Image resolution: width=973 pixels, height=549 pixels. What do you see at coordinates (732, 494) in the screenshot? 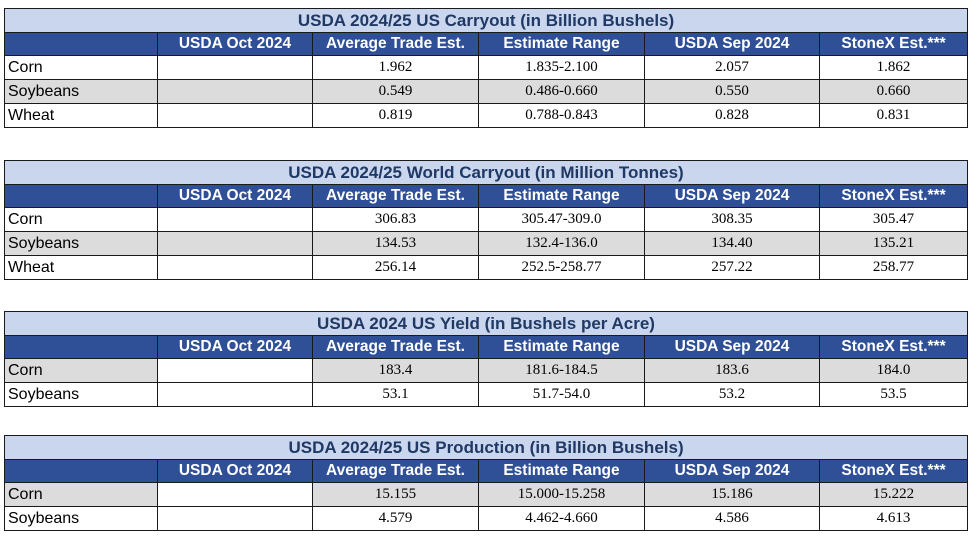
I see `cell-usda-sep: 15.186` at bounding box center [732, 494].